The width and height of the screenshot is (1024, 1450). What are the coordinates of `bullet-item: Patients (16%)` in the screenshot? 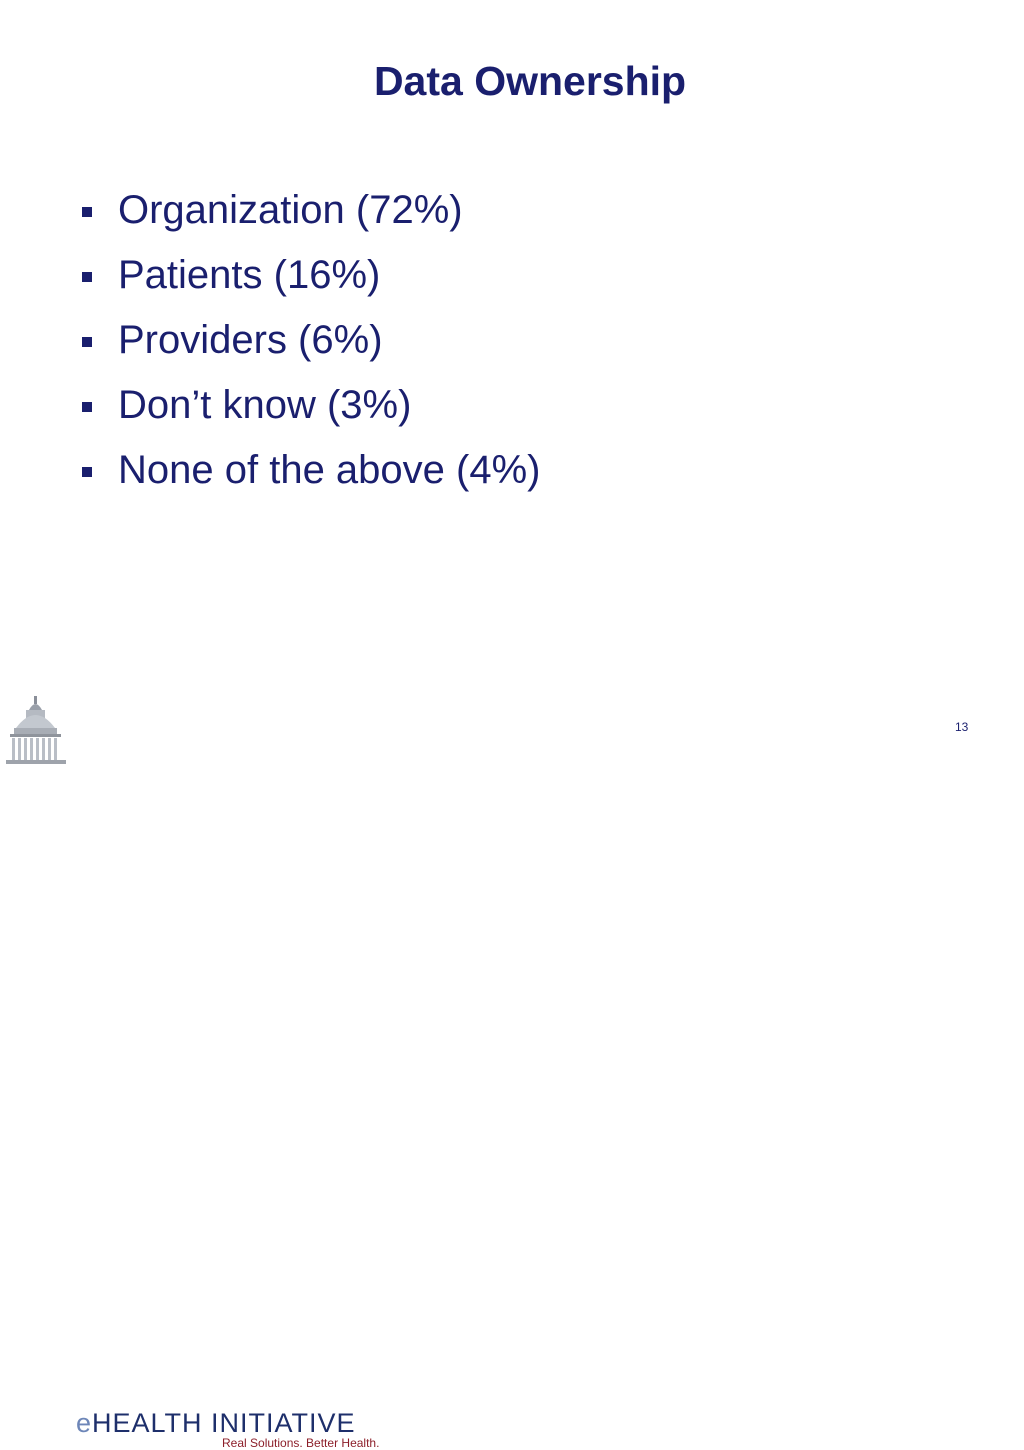 It's located at (311, 275).